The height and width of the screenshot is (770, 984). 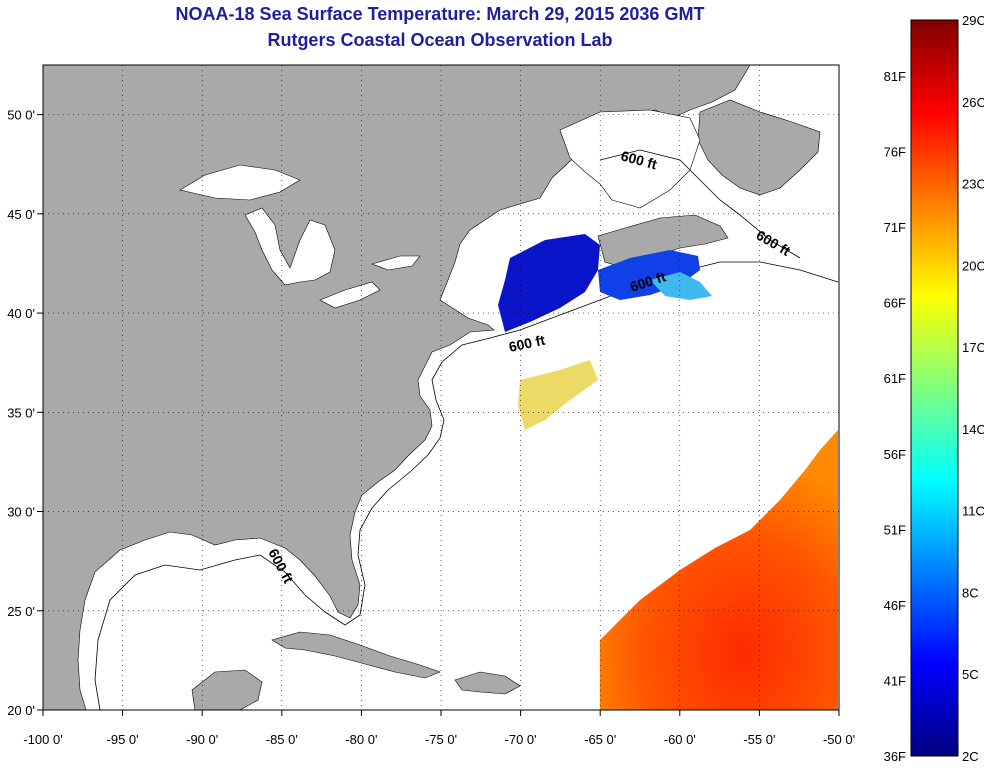 I want to click on lat-tick-label: 50 0', so click(x=21, y=115).